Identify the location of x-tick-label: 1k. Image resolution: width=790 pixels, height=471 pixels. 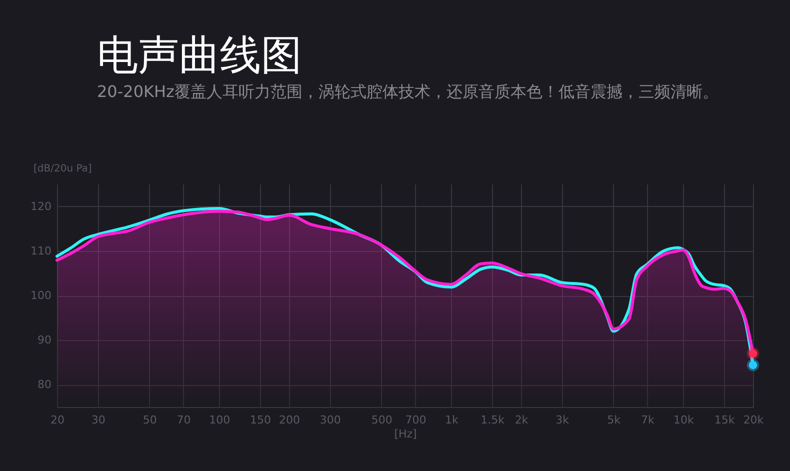
(451, 420).